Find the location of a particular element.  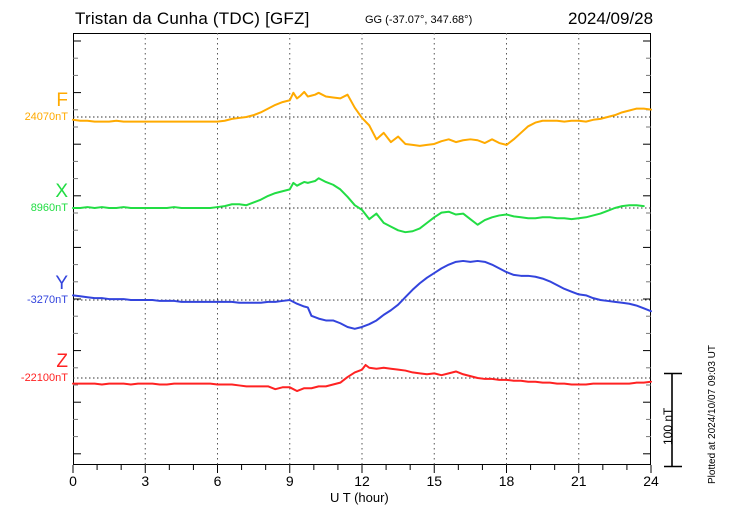

plotted-at-timestamp: Plotted at 2024/10/07 09:03 UT is located at coordinates (712, 414).